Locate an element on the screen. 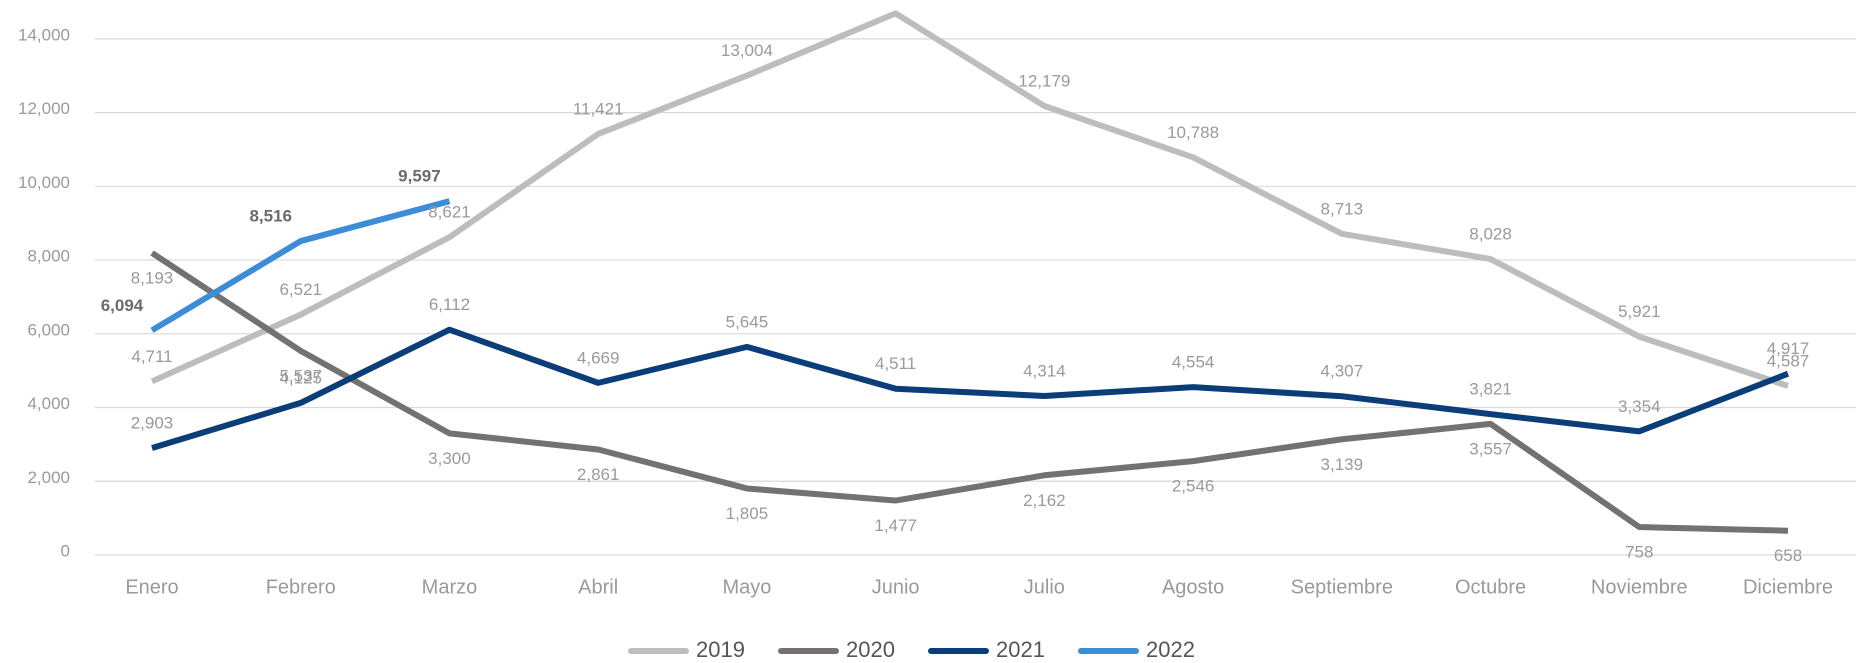 The image size is (1863, 663). data-label: 4,711 is located at coordinates (151, 356).